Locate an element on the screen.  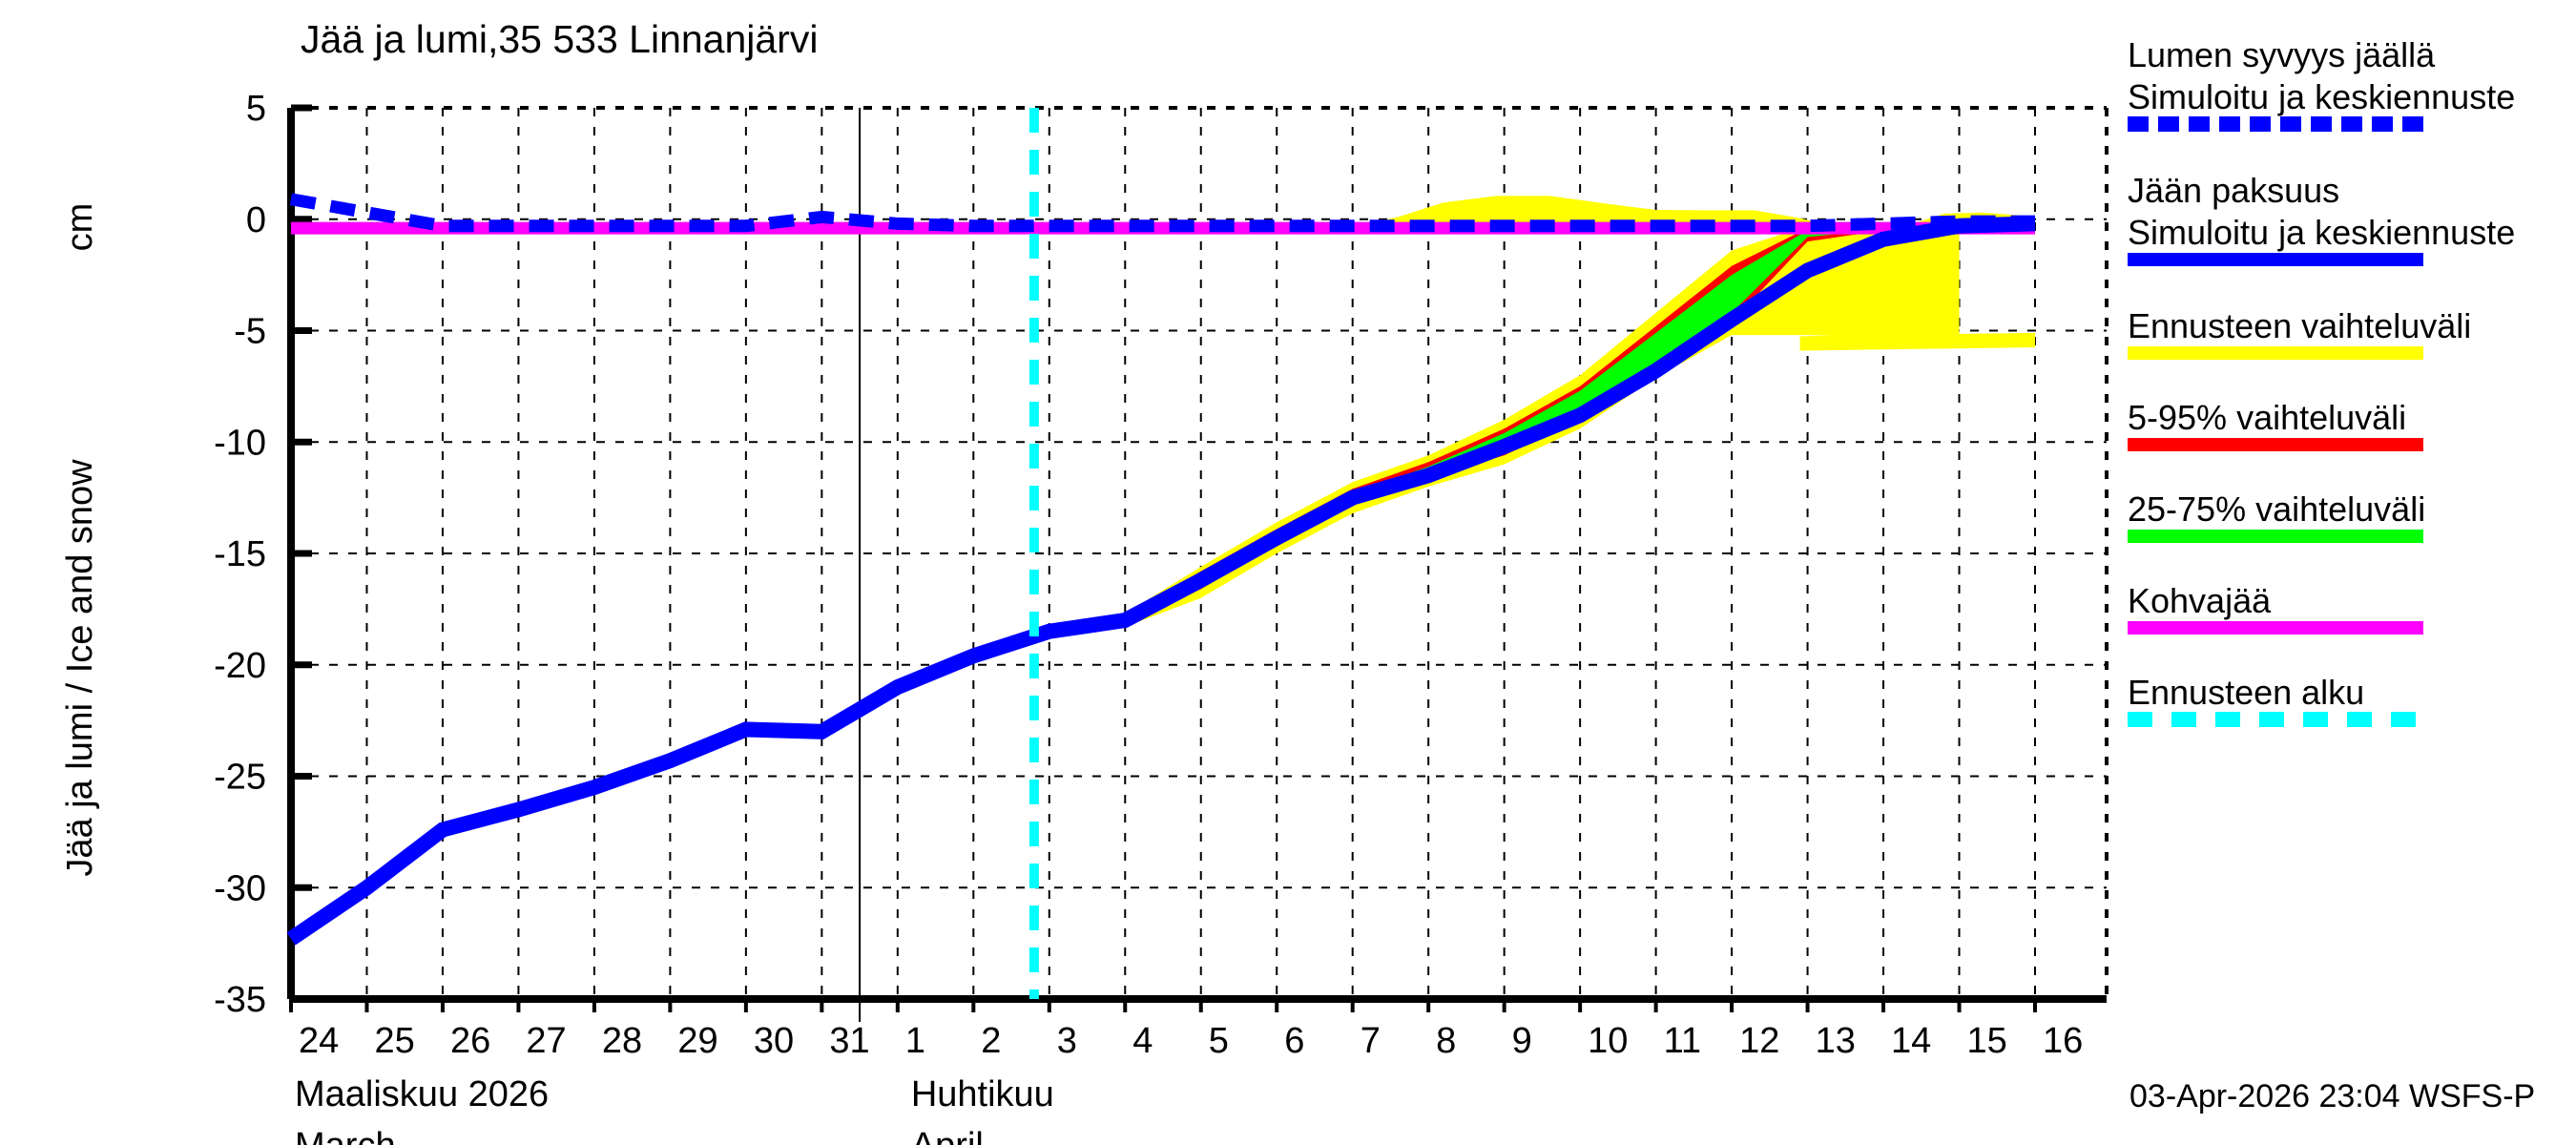
legend-label: Jään paksuus is located at coordinates (2233, 191).